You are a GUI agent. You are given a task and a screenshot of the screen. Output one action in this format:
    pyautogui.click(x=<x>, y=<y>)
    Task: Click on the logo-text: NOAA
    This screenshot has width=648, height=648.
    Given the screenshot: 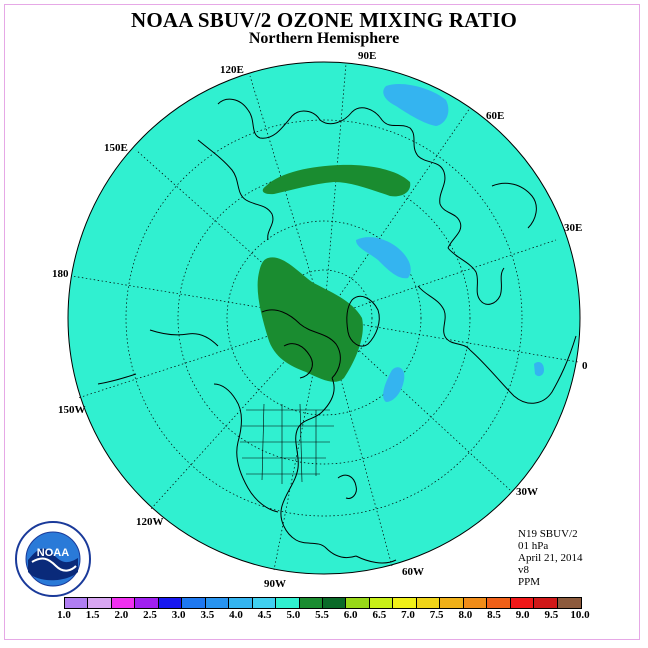 What is the action you would take?
    pyautogui.click(x=53, y=553)
    